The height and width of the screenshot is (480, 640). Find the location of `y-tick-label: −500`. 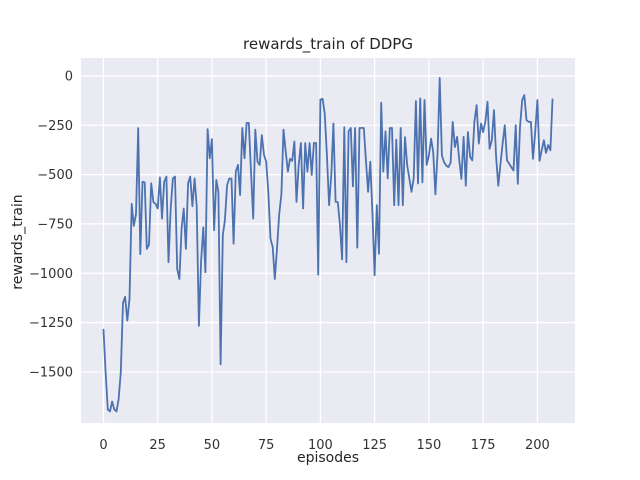

y-tick-label: −500 is located at coordinates (55, 175).